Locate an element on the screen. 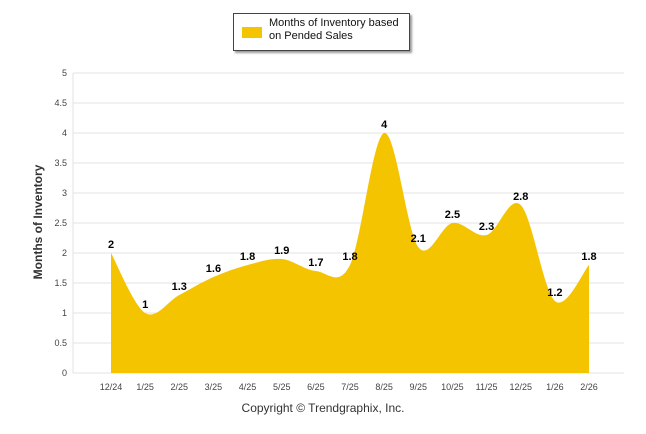  x-tick-label: 7/25 is located at coordinates (350, 387).